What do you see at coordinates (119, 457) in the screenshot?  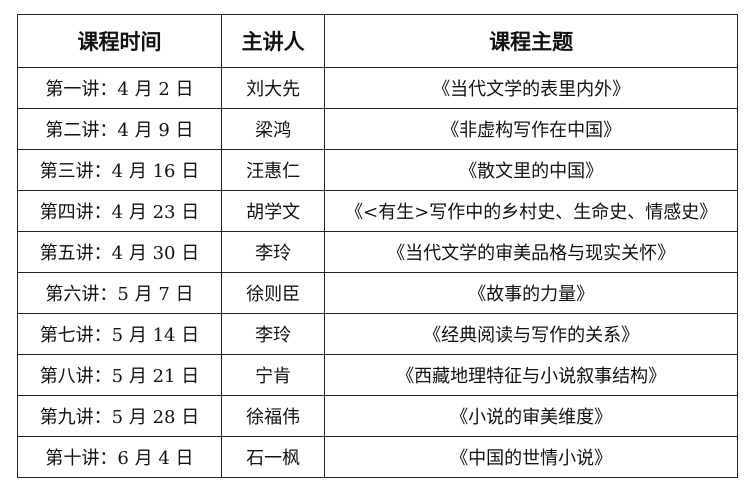 I see `course-time-cell: 第十讲：6 月 4 日` at bounding box center [119, 457].